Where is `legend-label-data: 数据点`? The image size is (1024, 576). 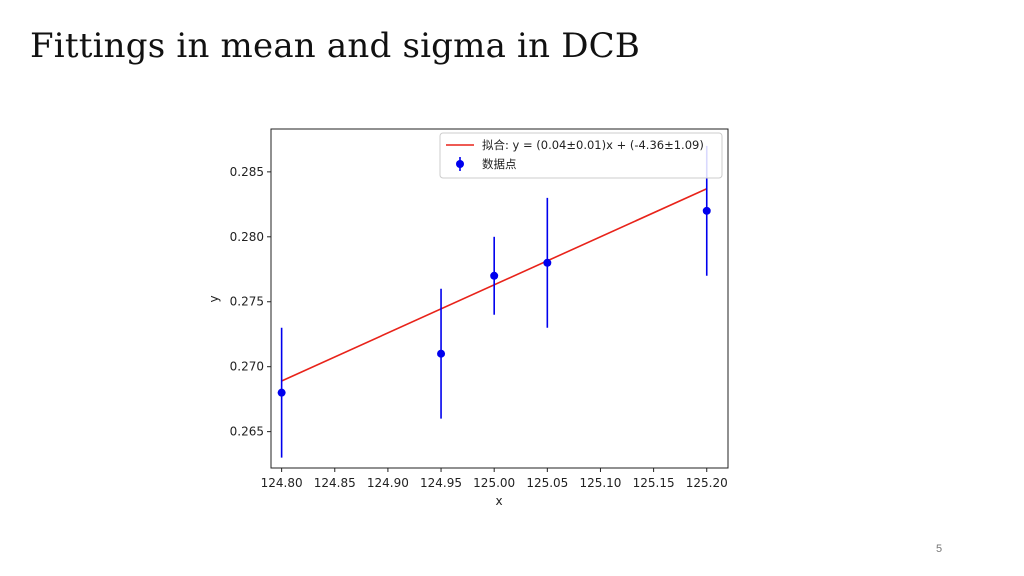 legend-label-data: 数据点 is located at coordinates (499, 164).